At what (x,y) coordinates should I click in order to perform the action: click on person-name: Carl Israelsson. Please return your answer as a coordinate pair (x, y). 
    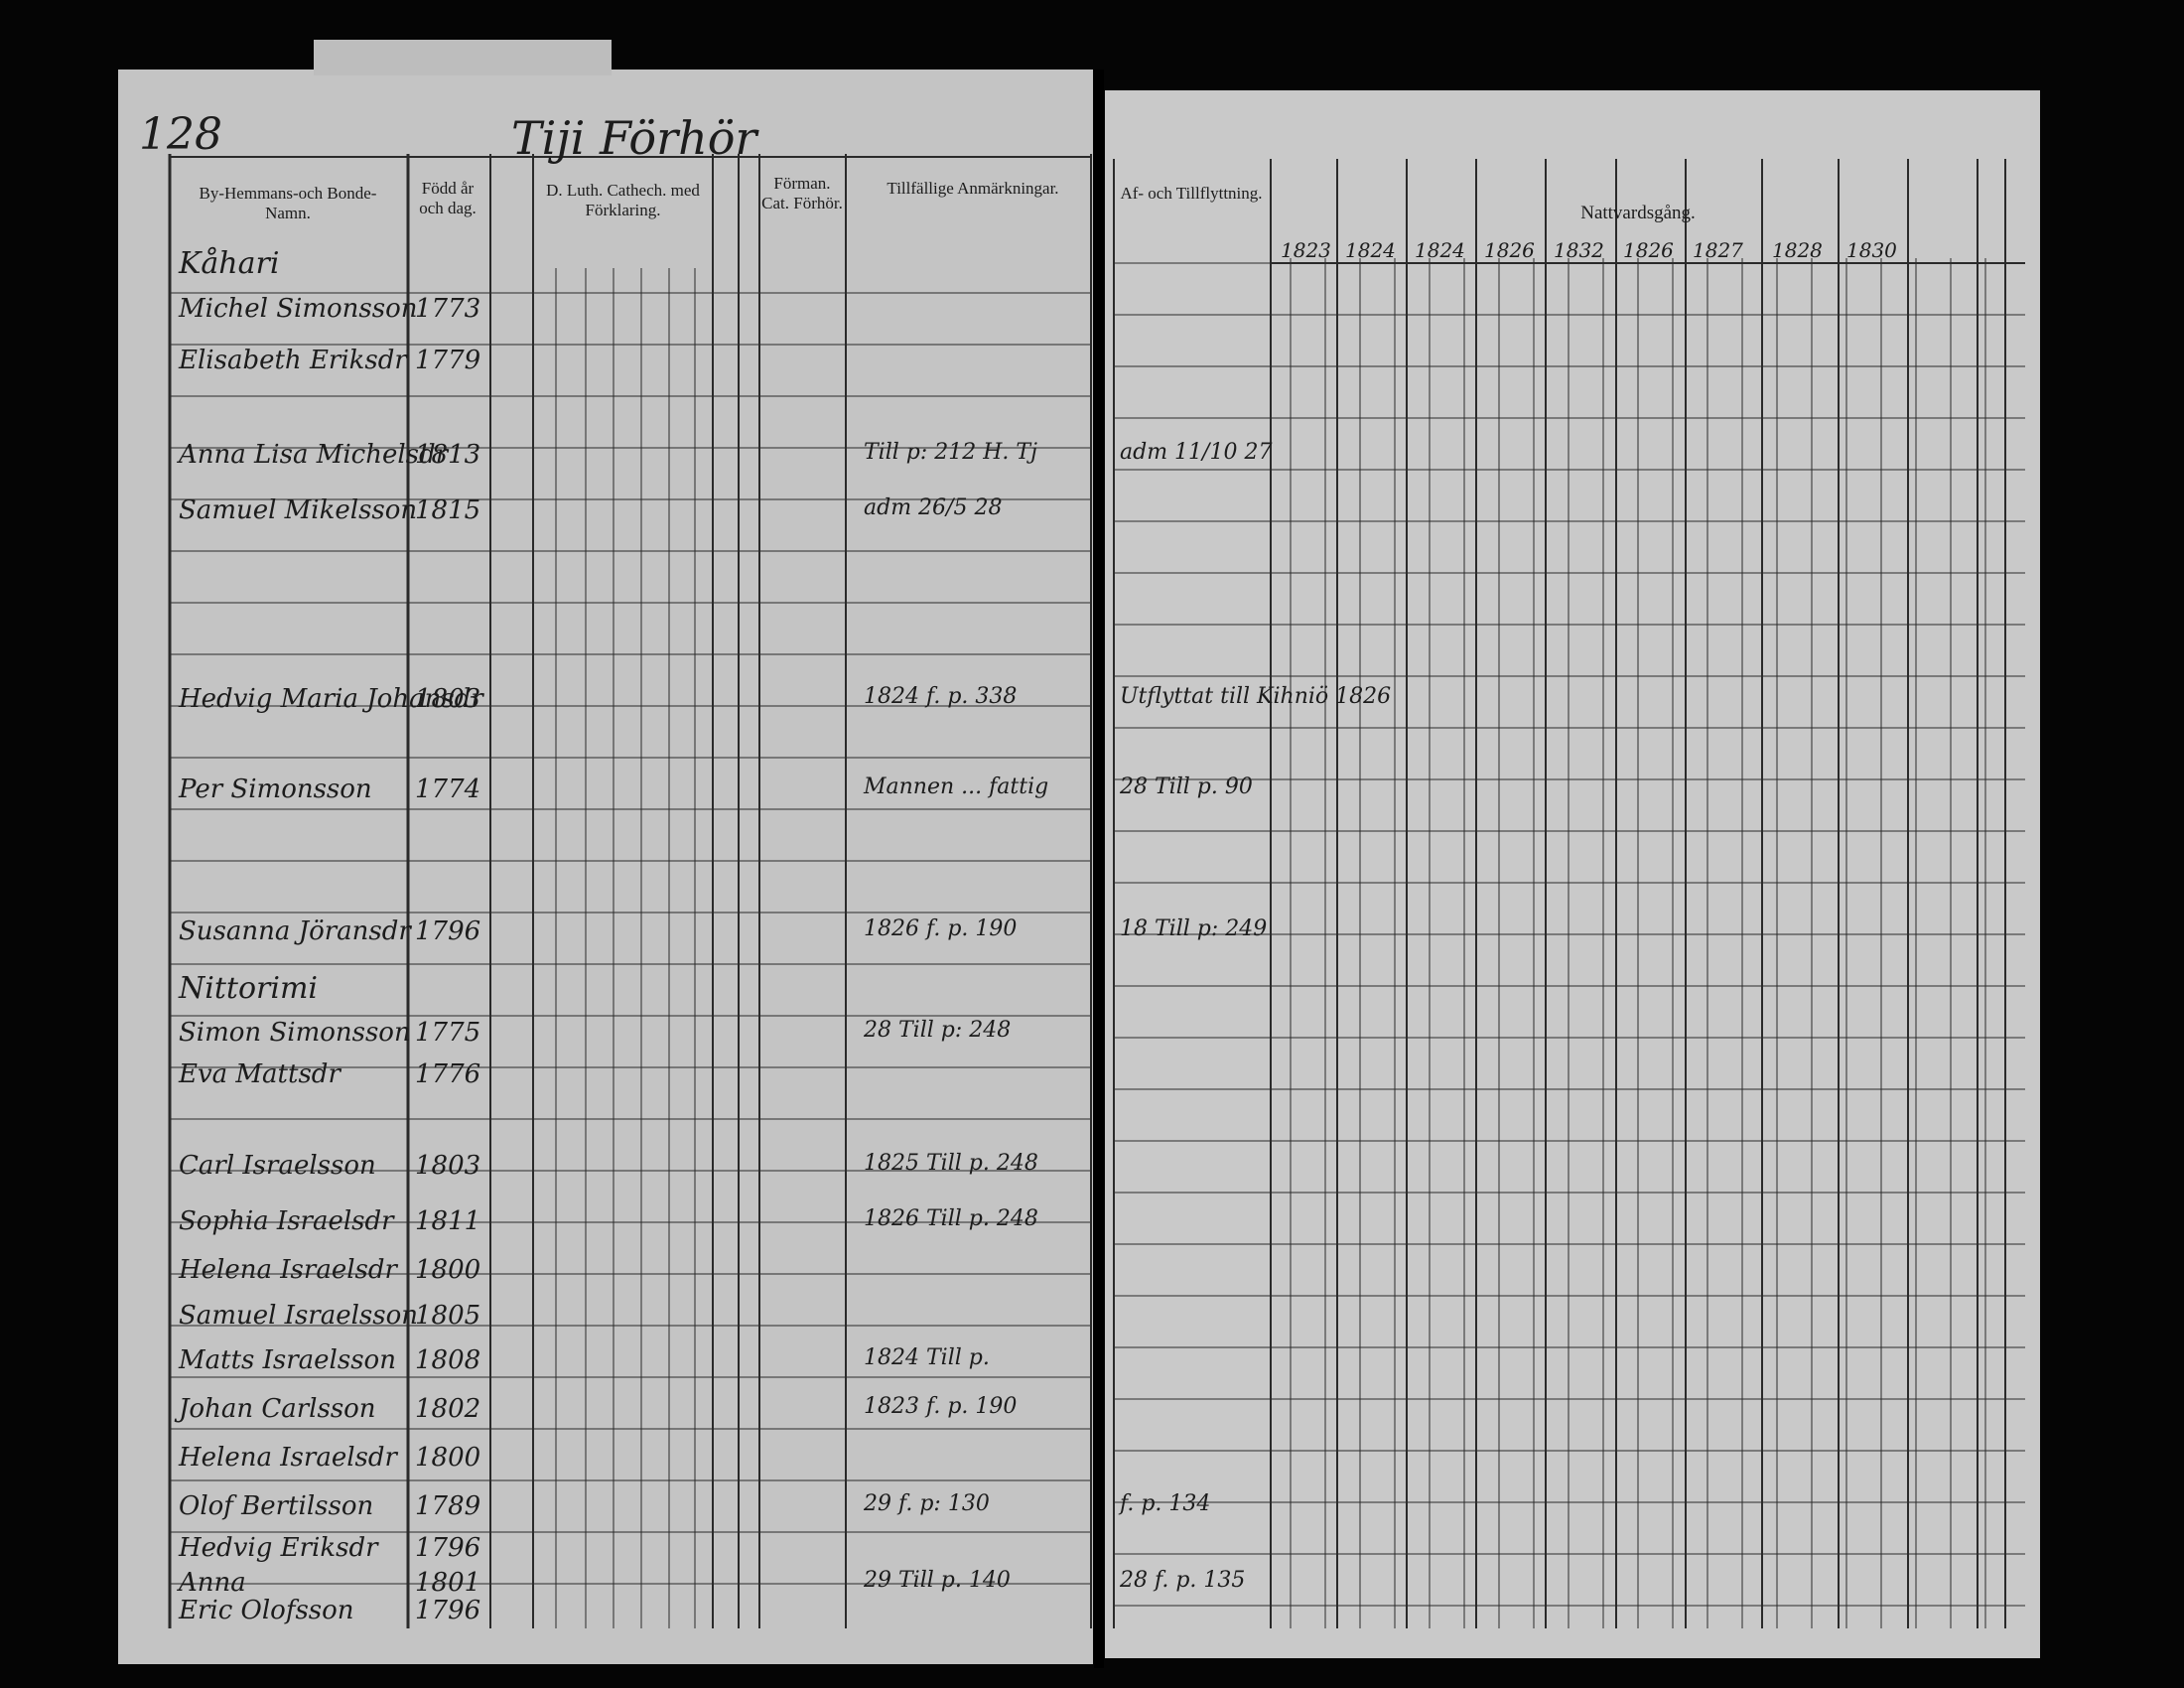
    Looking at the image, I should click on (277, 1166).